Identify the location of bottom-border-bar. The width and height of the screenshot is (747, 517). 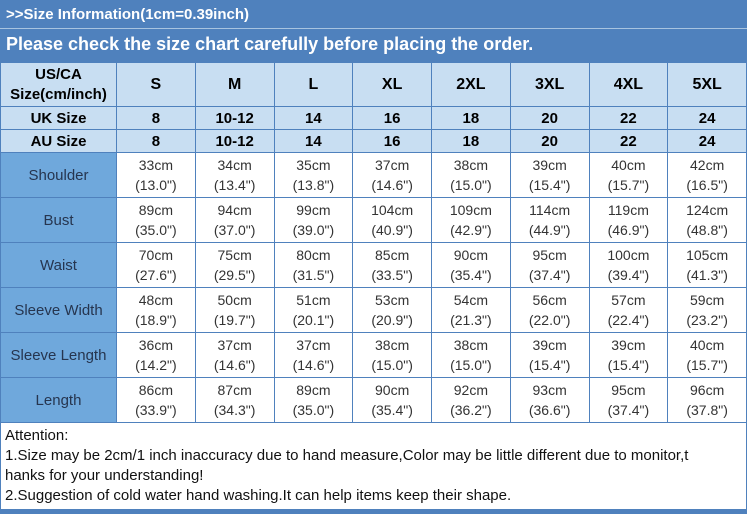
(373, 511).